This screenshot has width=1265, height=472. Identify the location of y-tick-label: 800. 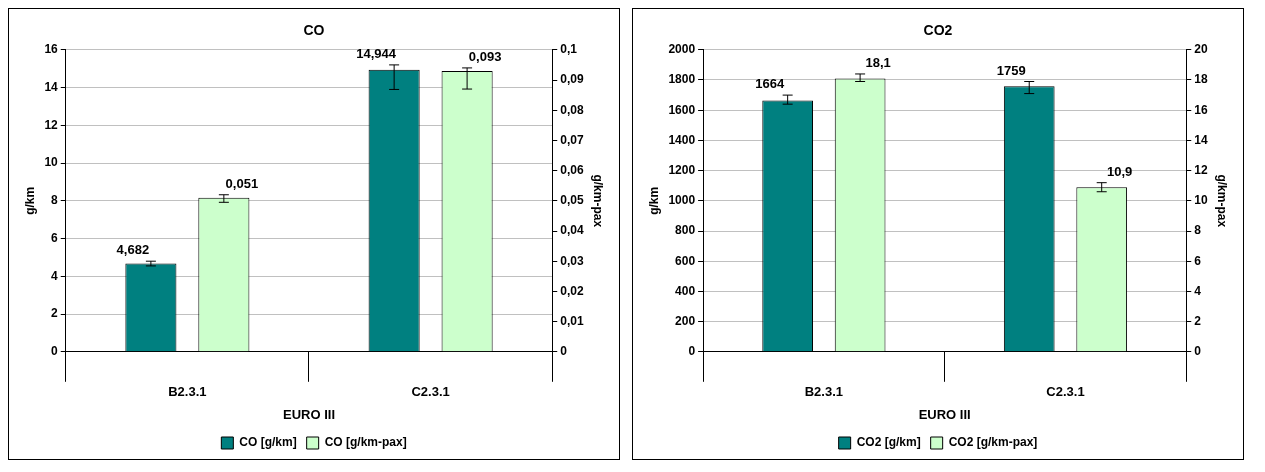
(685, 230).